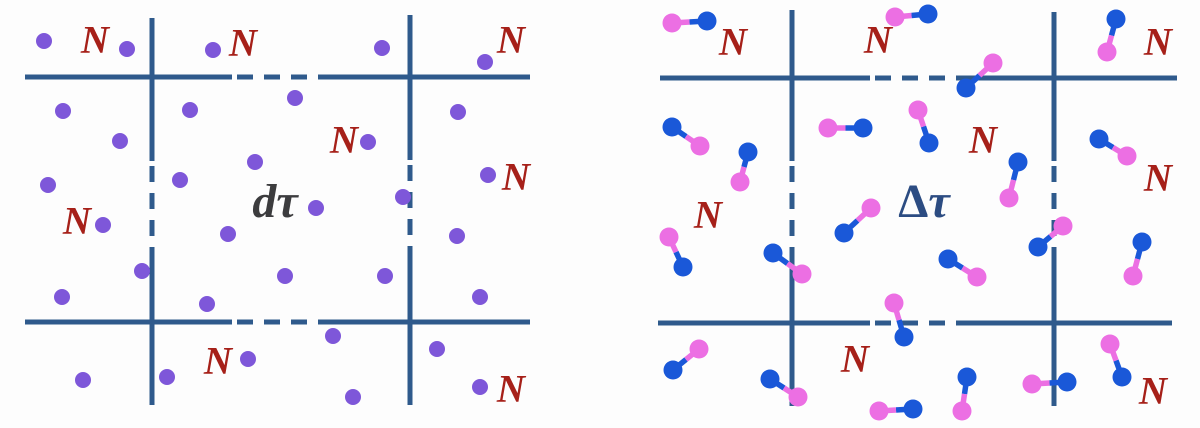 Image resolution: width=1200 pixels, height=428 pixels. What do you see at coordinates (275, 201) in the screenshot?
I see `timestep-label: dτ` at bounding box center [275, 201].